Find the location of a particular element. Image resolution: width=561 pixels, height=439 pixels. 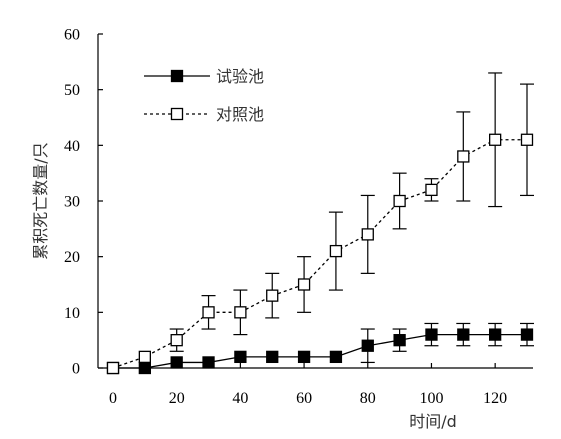

y-tick-label: 0 is located at coordinates (76, 369).